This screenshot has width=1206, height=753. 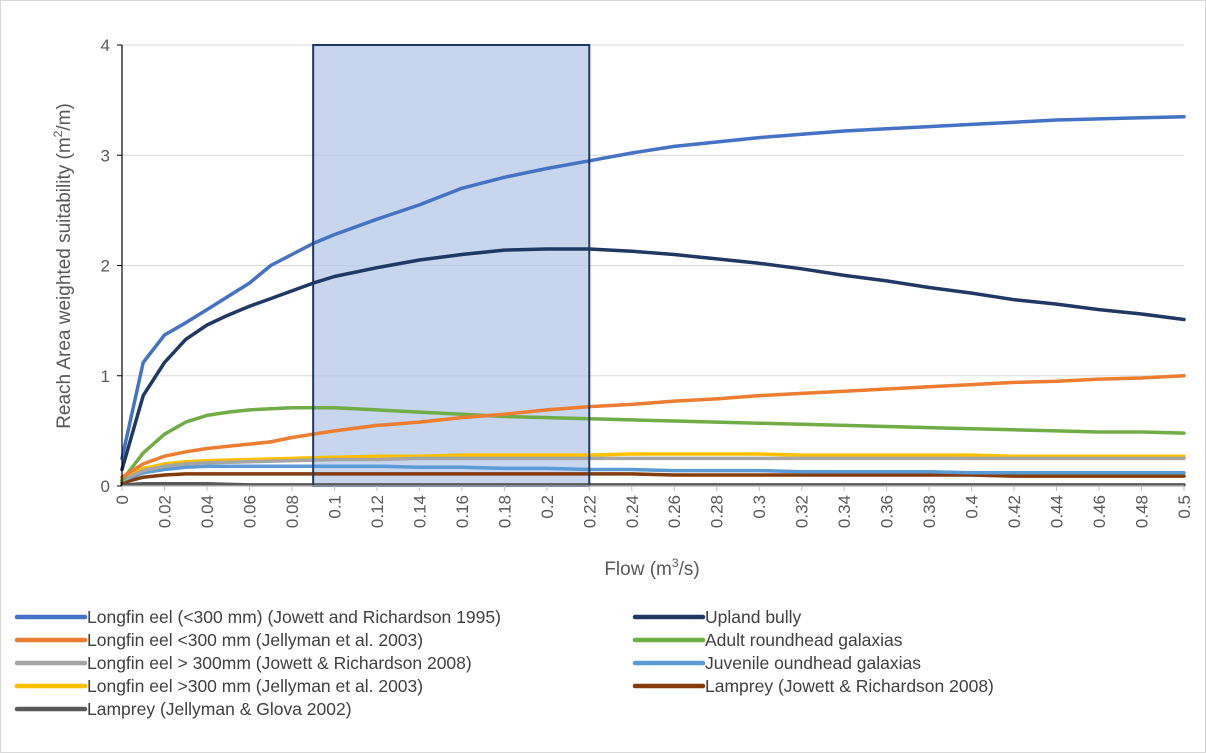 What do you see at coordinates (753, 617) in the screenshot?
I see `legend-label-1: Upland bully` at bounding box center [753, 617].